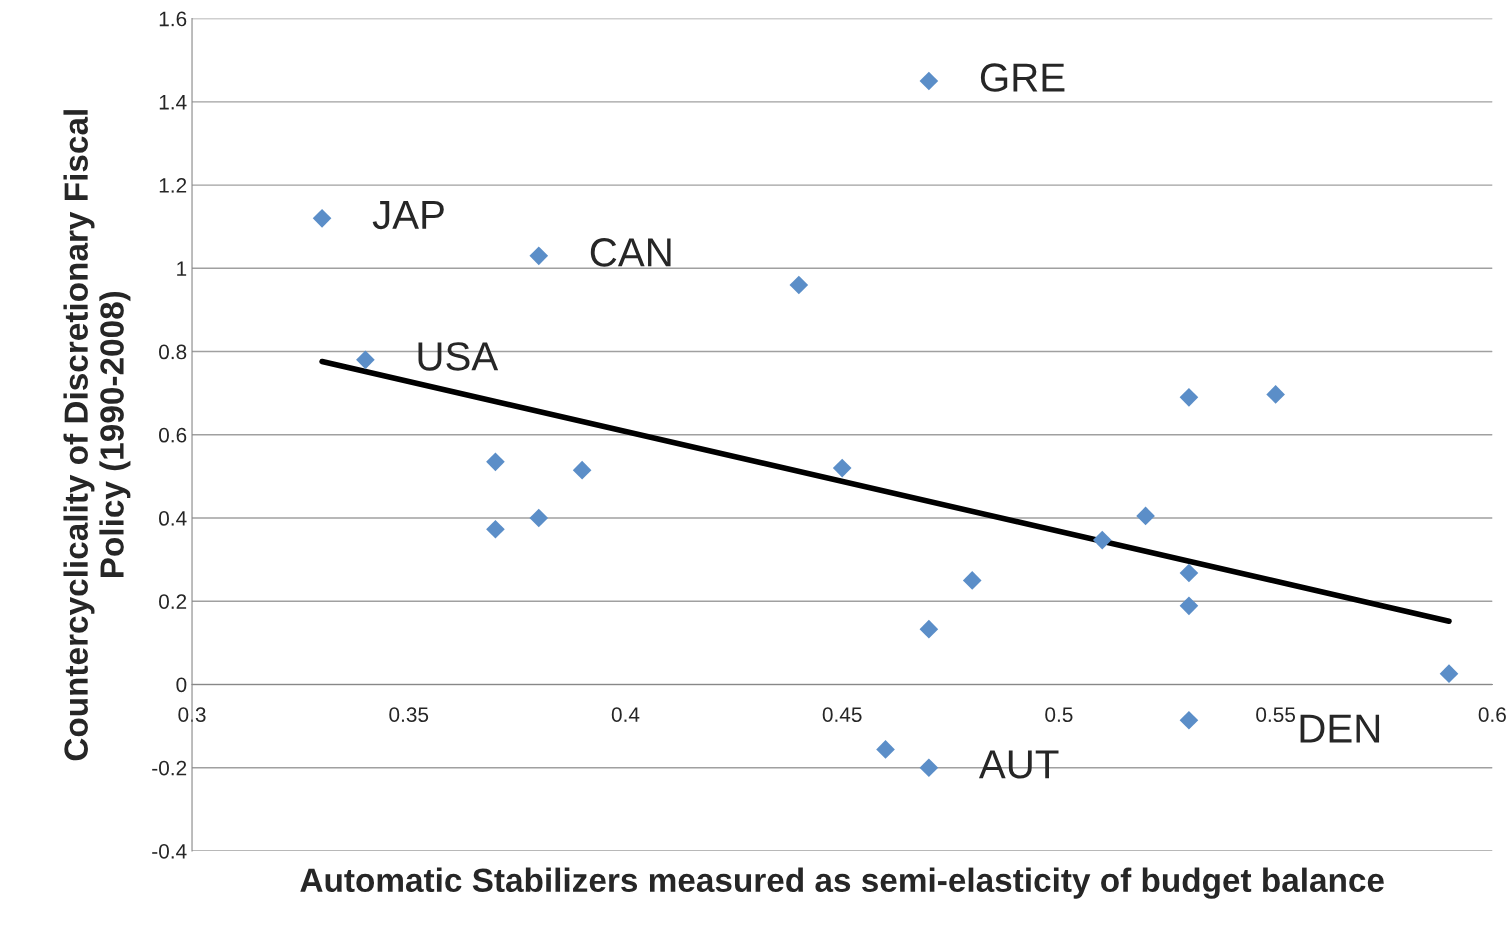 The width and height of the screenshot is (1512, 930). I want to click on y-tick-label: 0, so click(181, 685).